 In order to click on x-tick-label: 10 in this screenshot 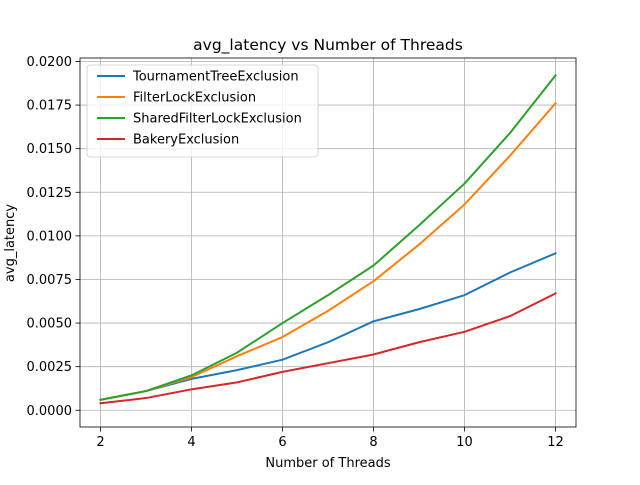, I will do `click(464, 442)`.